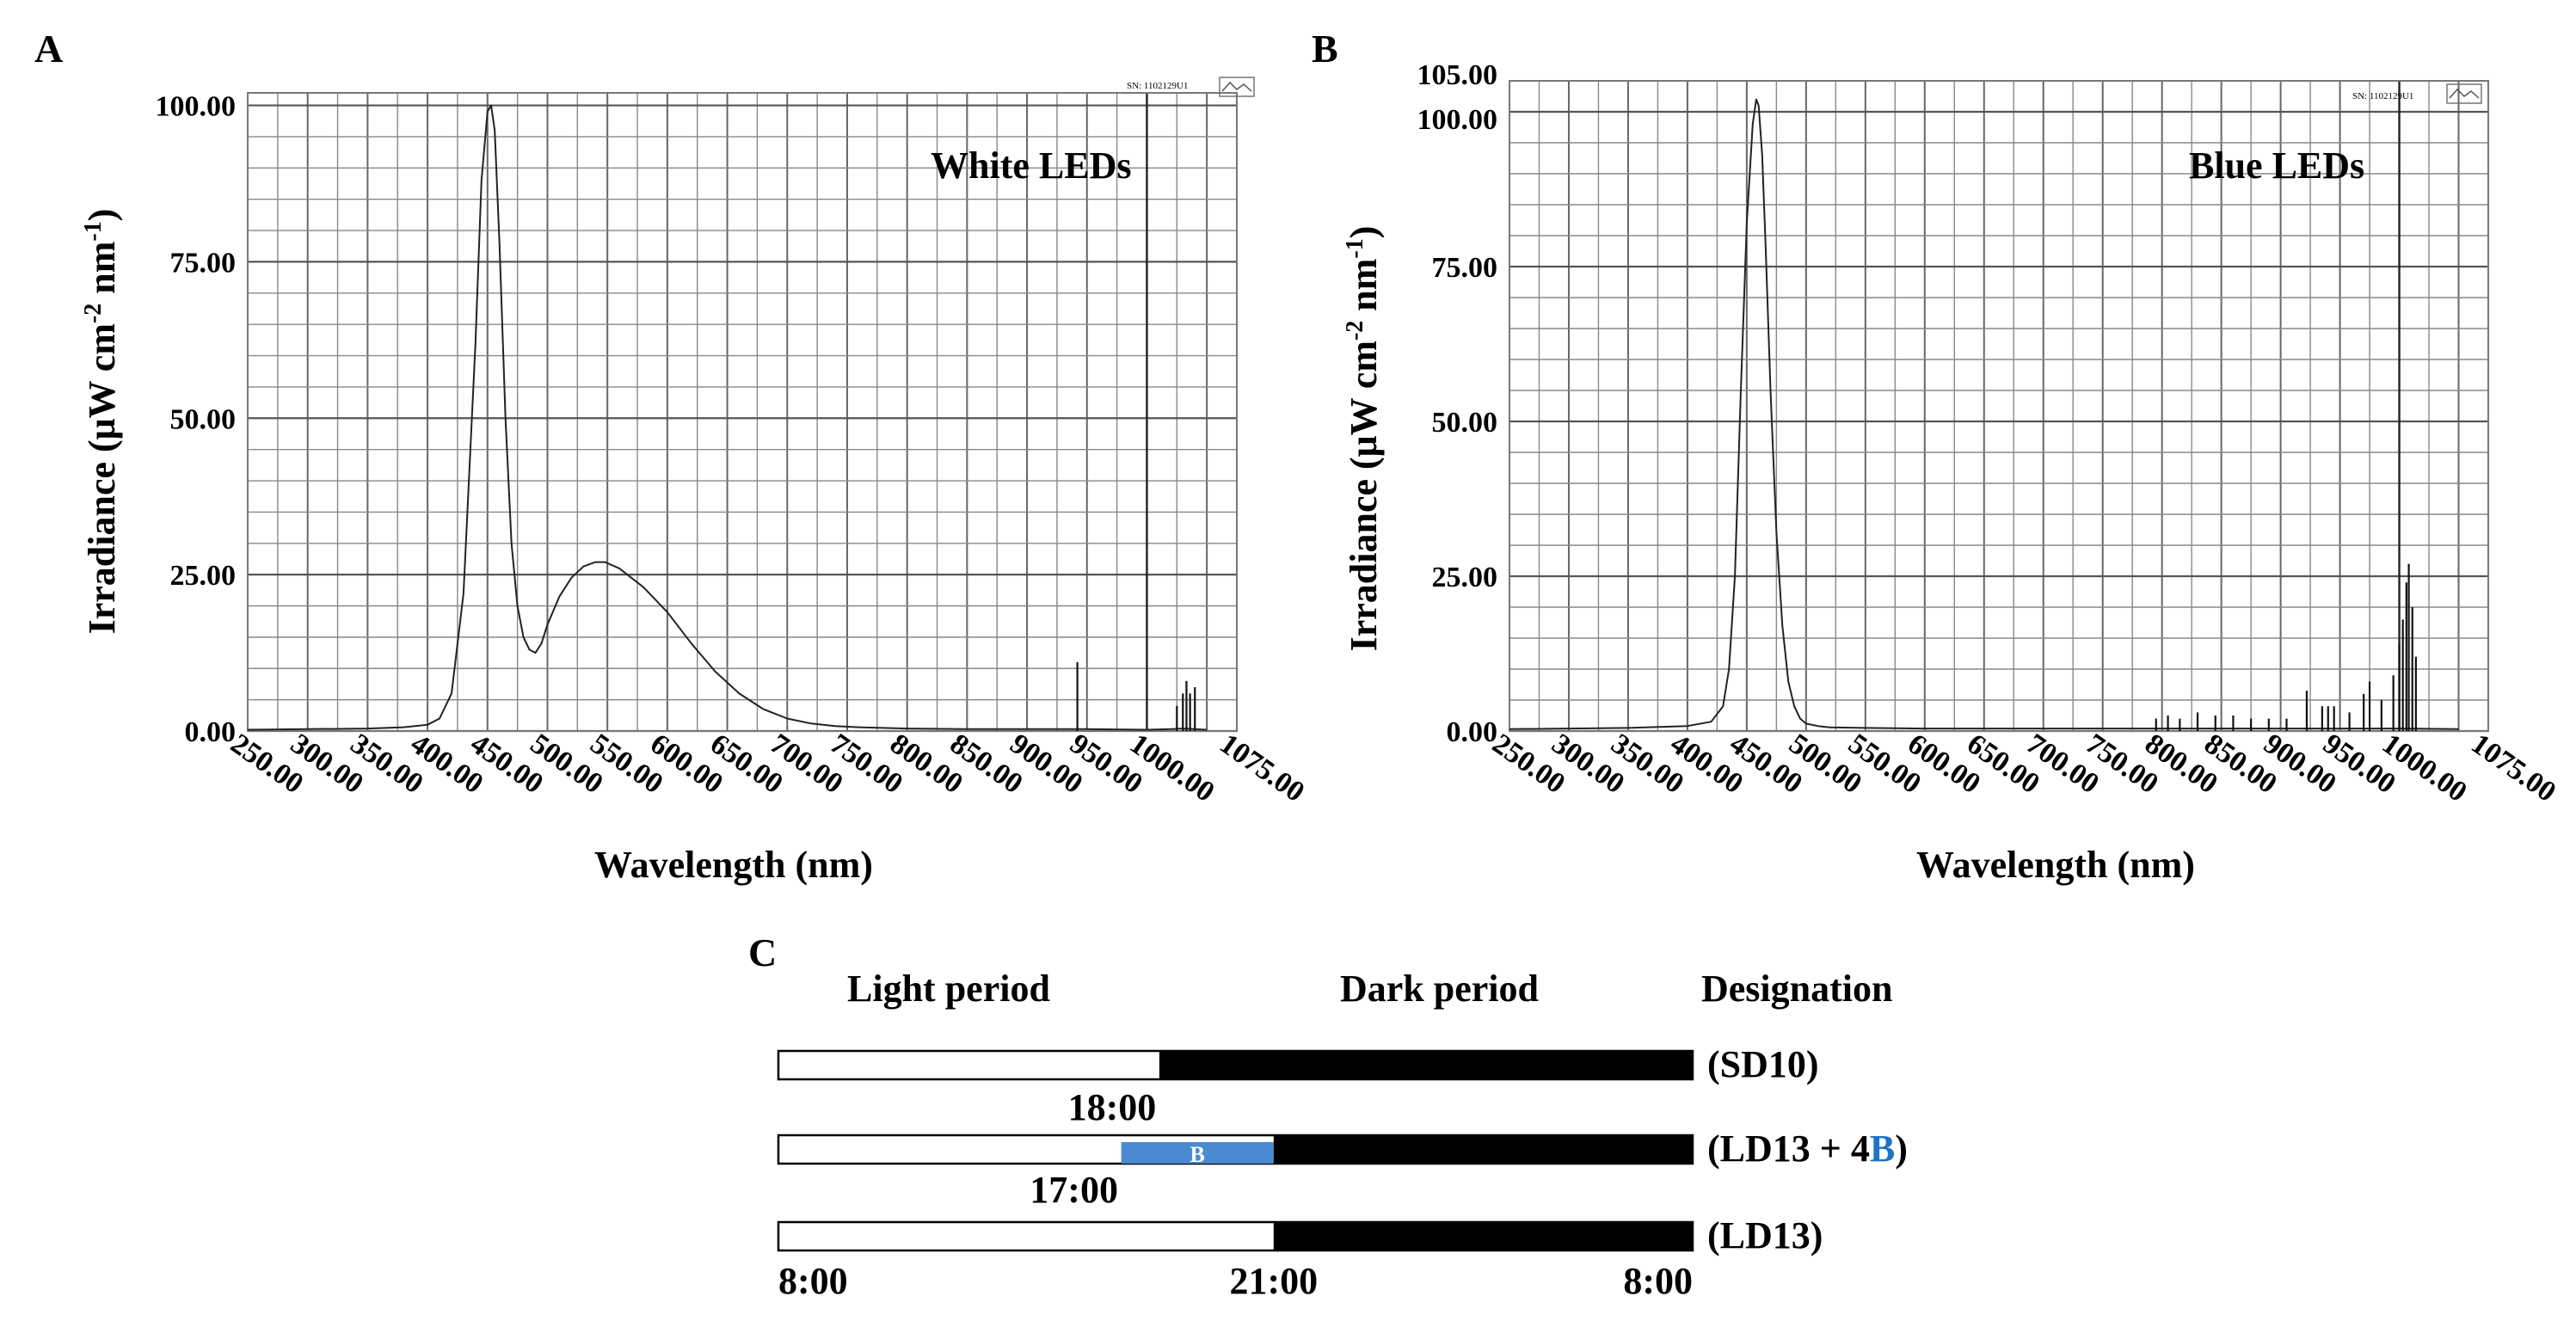 This screenshot has height=1321, width=2576. I want to click on timeline-row-ld13-4b: B (LD13 + 4B) 17:00, so click(1342, 1169).